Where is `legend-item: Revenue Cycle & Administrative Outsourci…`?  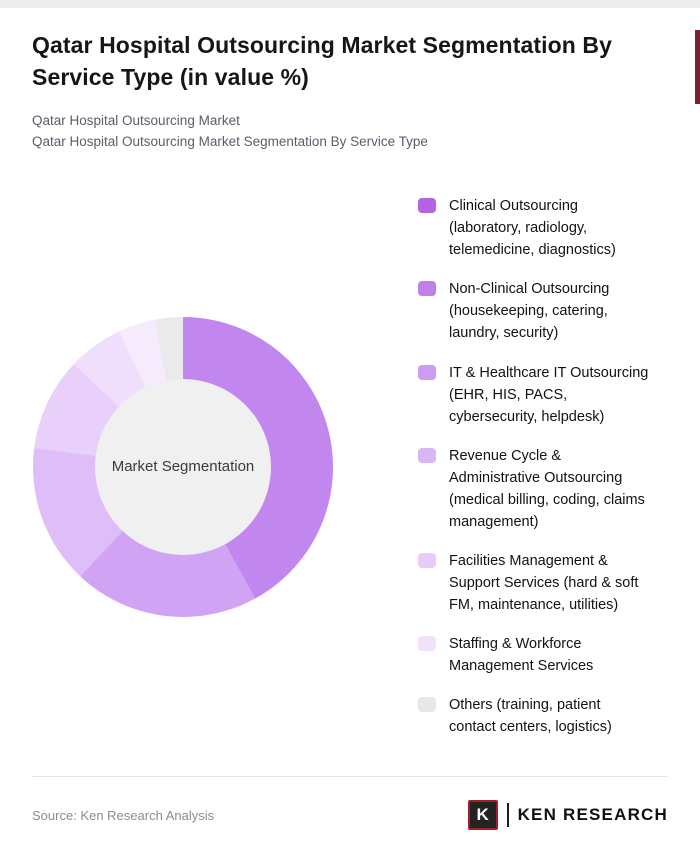
legend-item: Revenue Cycle & Administrative Outsourci… is located at coordinates (534, 489).